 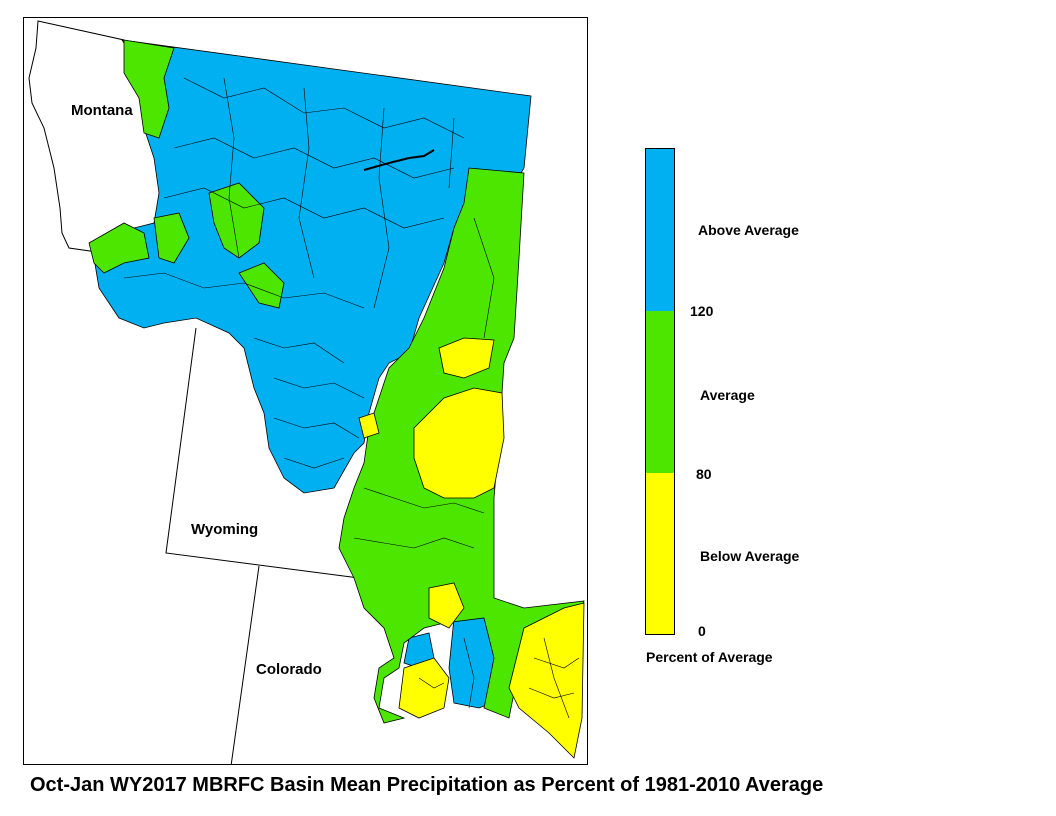 I want to click on legend-band-average, so click(x=660, y=392).